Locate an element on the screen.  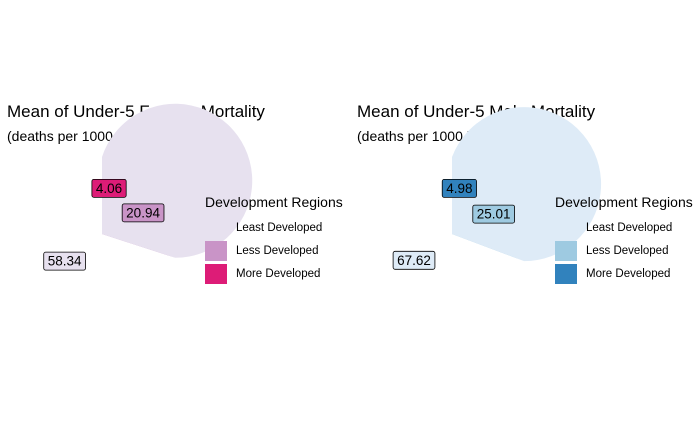
data-label-less-developed: 20.94 is located at coordinates (143, 213).